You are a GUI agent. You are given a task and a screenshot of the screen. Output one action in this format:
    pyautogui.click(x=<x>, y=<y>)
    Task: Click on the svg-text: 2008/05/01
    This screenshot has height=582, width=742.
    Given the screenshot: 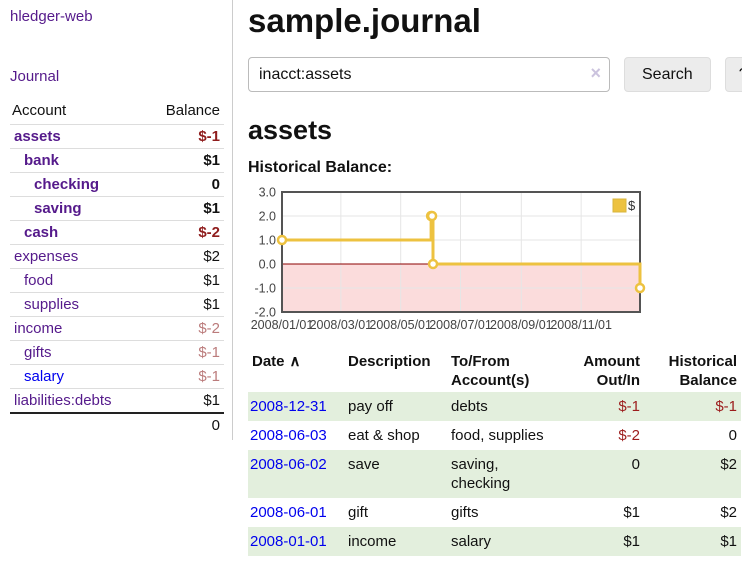 What is the action you would take?
    pyautogui.click(x=400, y=325)
    